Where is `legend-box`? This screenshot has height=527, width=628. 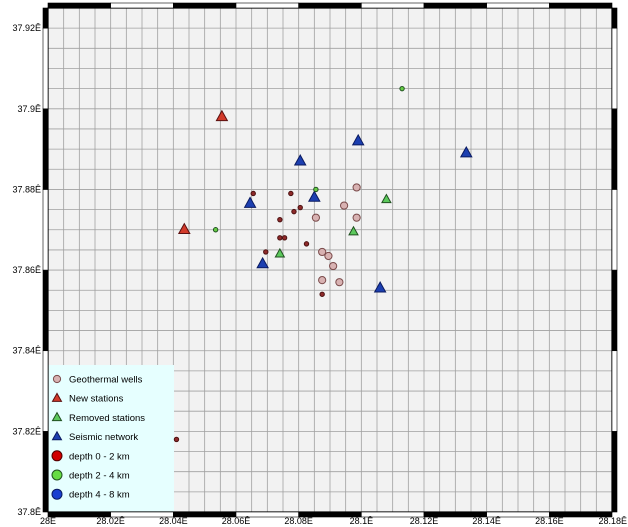 legend-box is located at coordinates (111, 438).